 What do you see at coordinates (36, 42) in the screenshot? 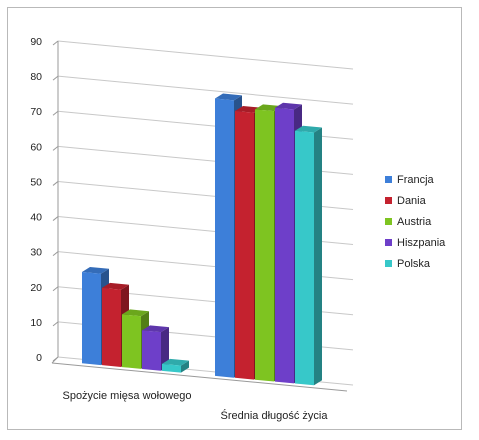
I see `y-tick-label-90: 90` at bounding box center [36, 42].